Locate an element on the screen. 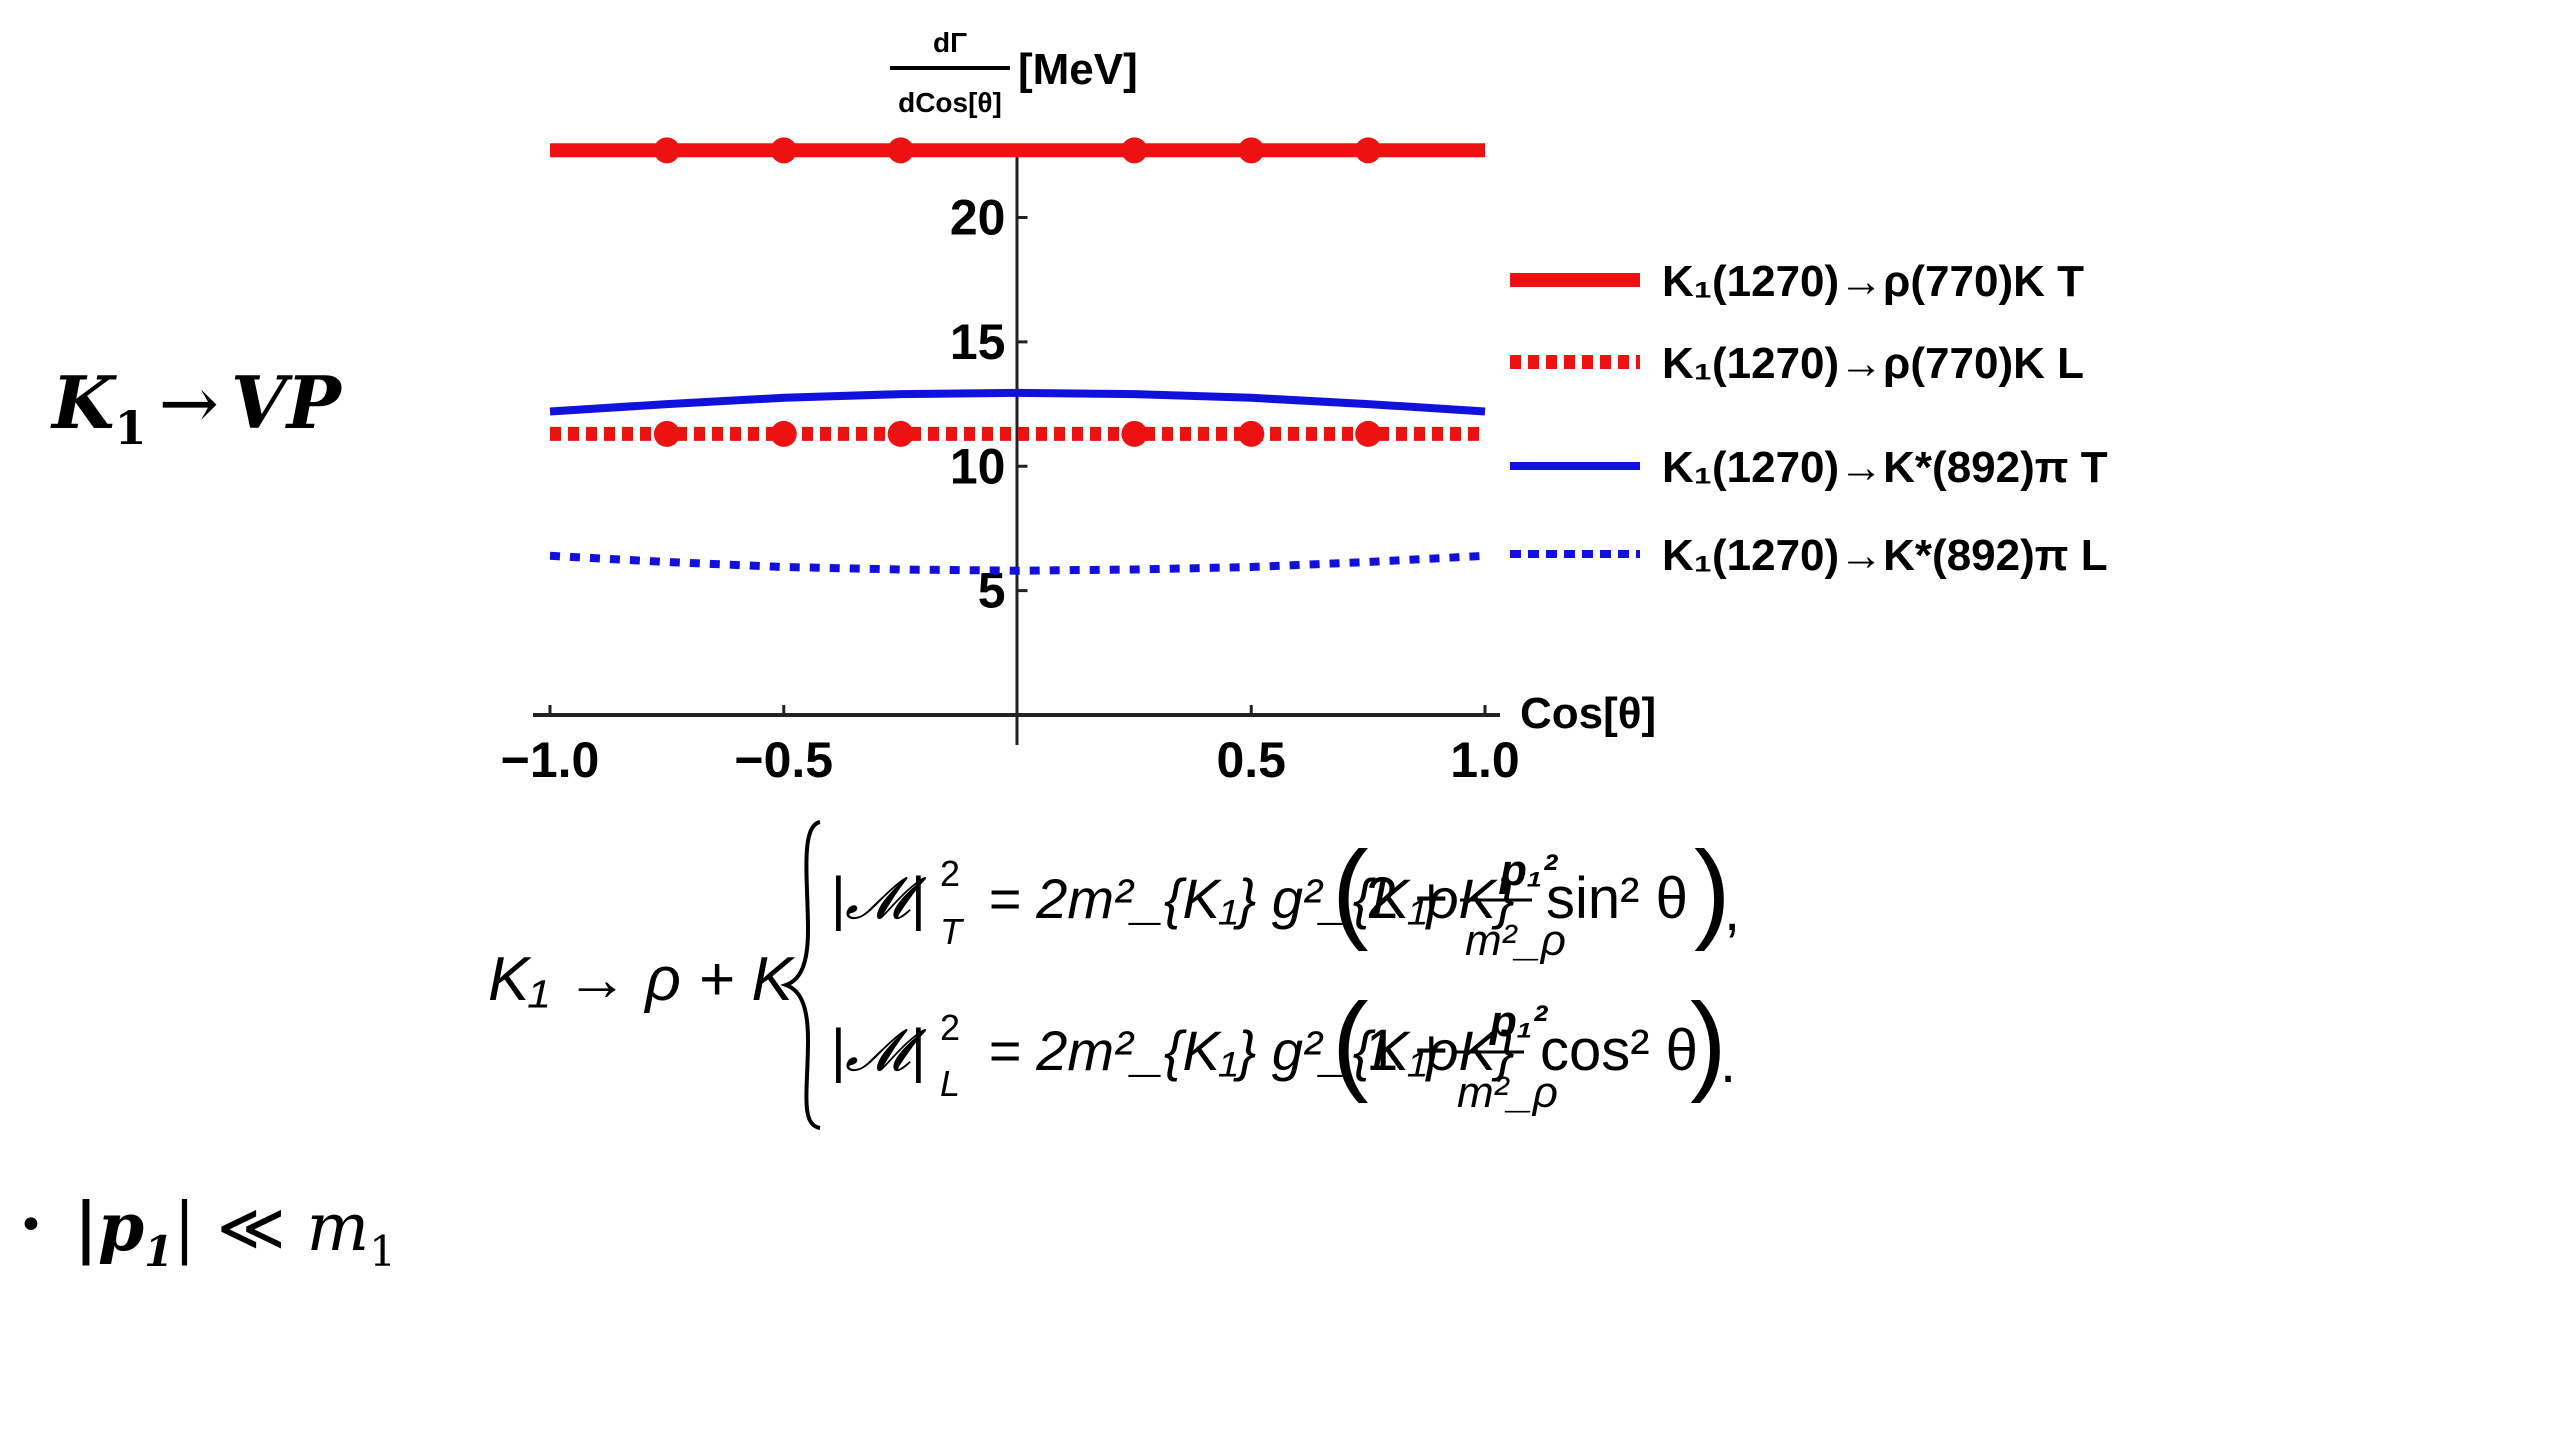  y-axis-label-unit: [MeV] is located at coordinates (1078, 69).